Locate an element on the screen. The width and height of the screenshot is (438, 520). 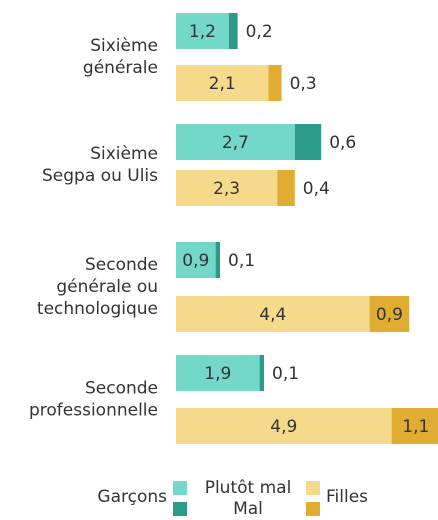
value-label: 1,1 is located at coordinates (415, 427).